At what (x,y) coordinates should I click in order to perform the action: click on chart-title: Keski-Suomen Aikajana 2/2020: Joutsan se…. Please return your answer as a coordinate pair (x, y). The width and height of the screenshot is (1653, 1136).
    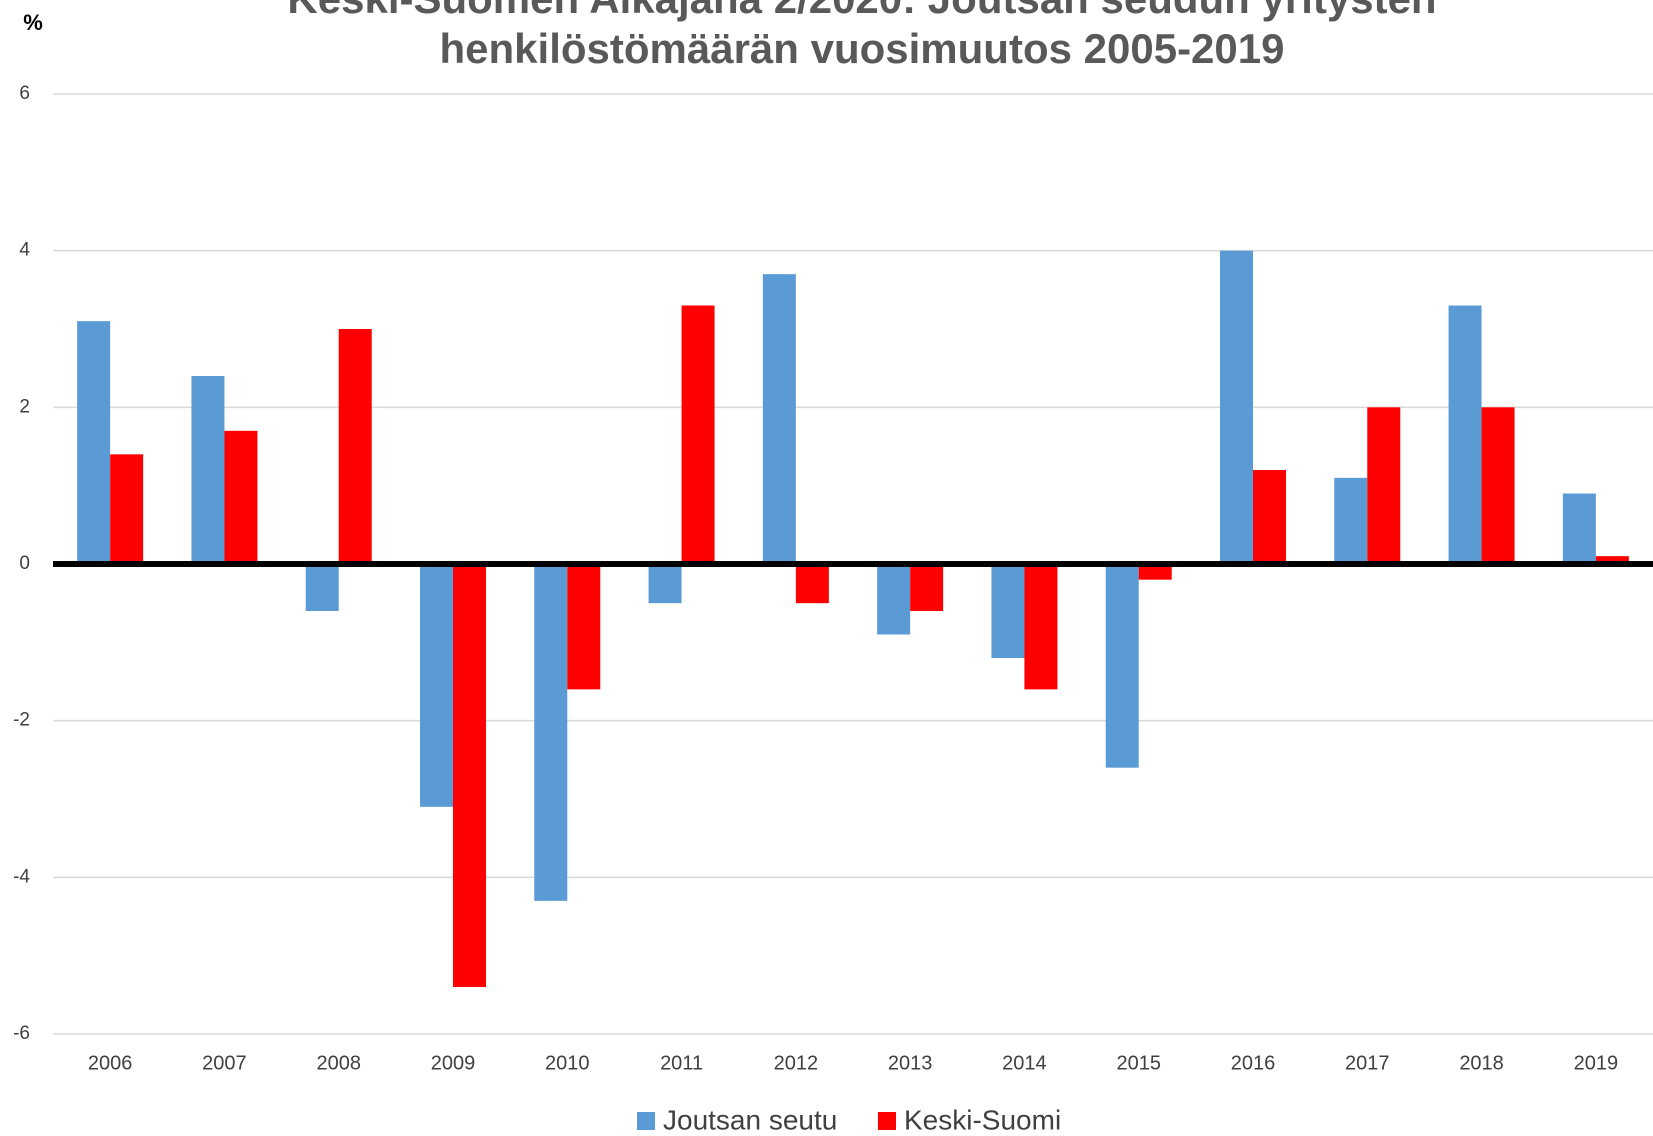
    Looking at the image, I should click on (861, 11).